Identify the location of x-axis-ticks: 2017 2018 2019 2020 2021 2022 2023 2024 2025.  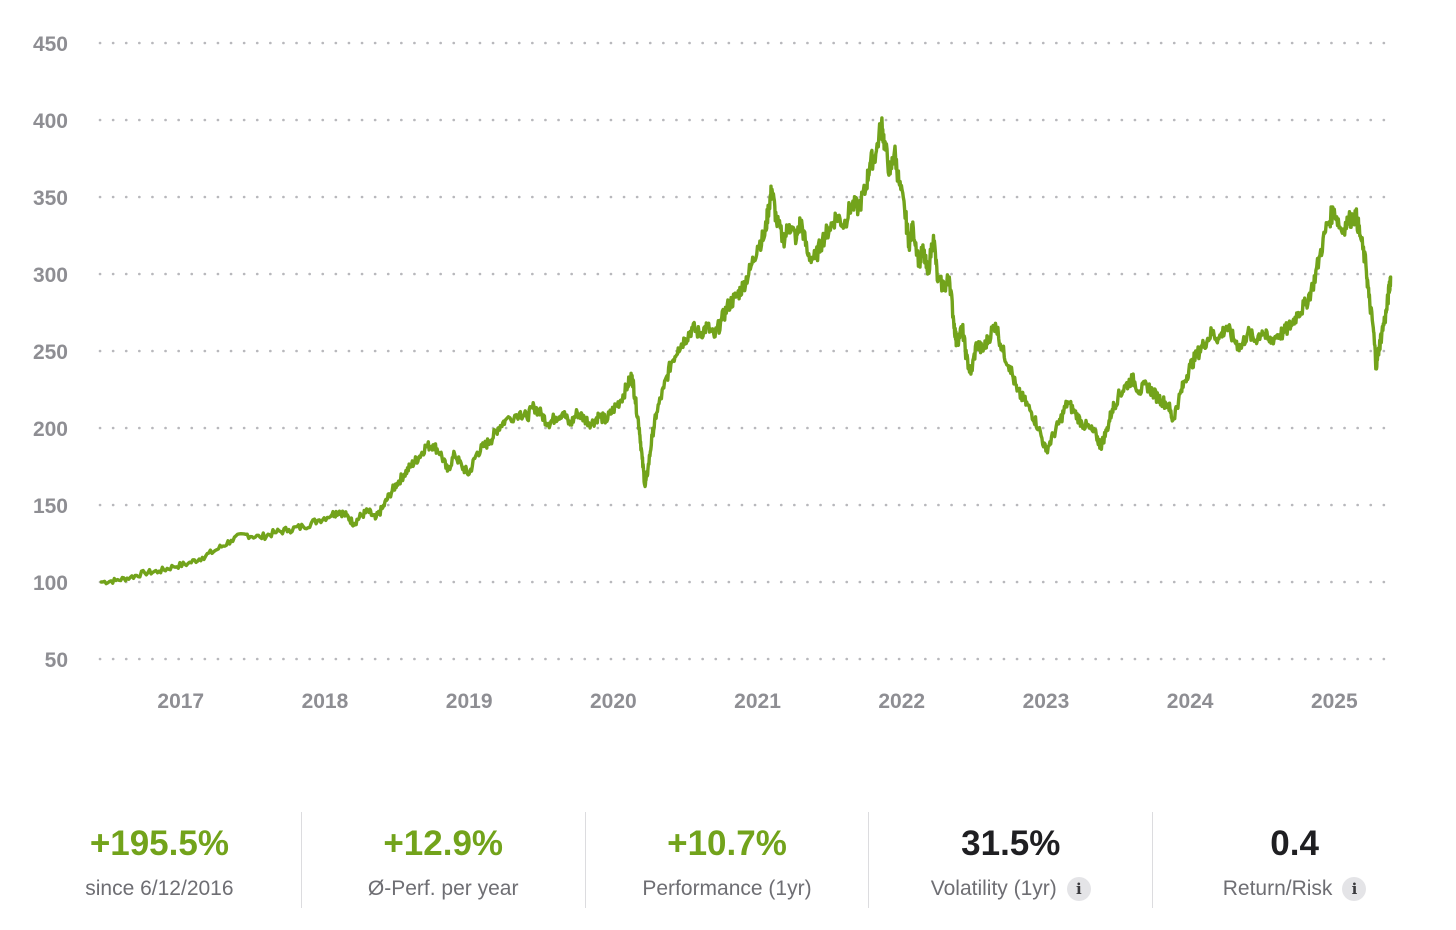
(757, 701).